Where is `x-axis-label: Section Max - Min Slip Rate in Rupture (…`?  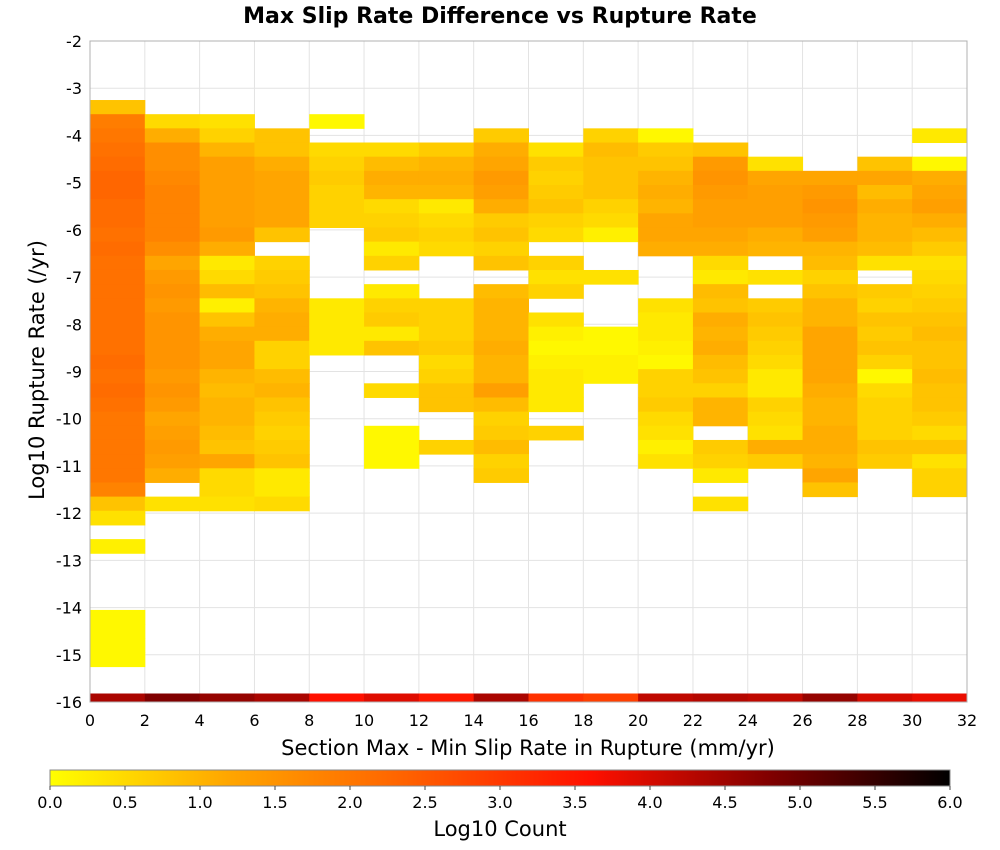
x-axis-label: Section Max - Min Slip Rate in Rupture (… is located at coordinates (528, 748).